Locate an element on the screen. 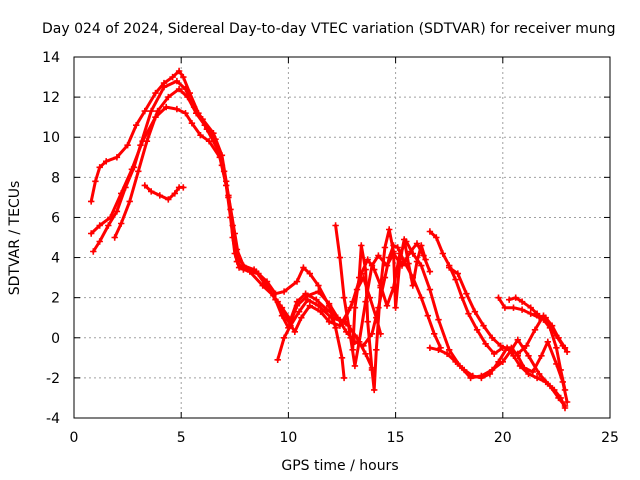  x-axis-title: GPS time / hours is located at coordinates (339, 466).